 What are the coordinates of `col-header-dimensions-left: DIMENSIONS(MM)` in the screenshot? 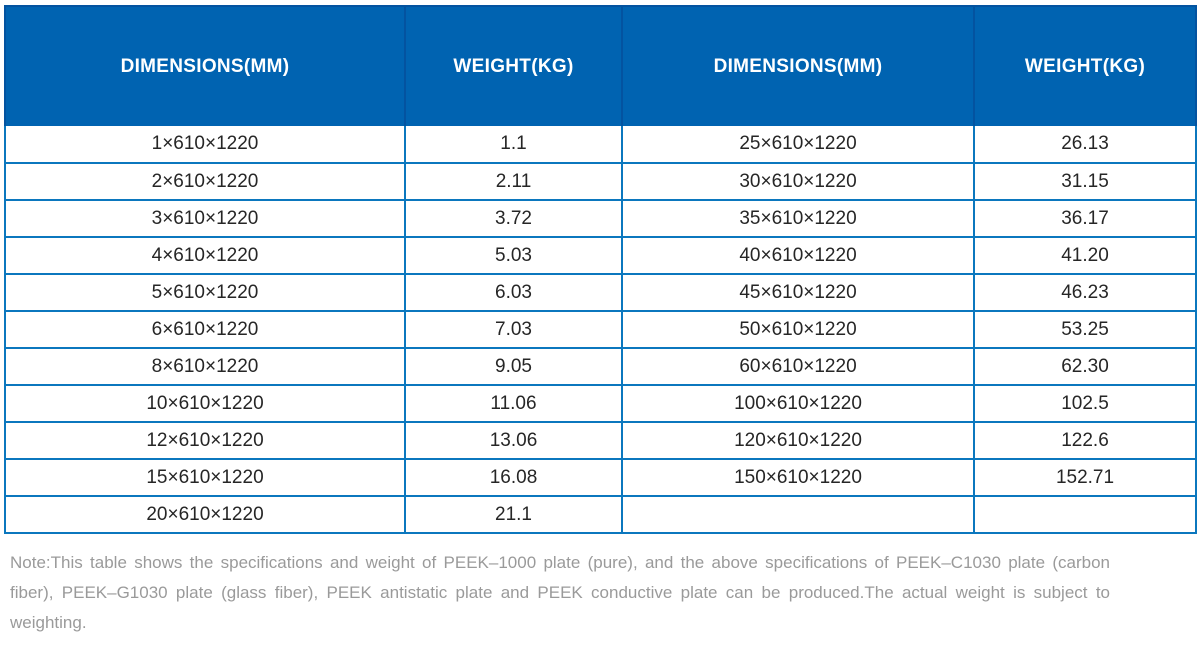 It's located at (205, 65).